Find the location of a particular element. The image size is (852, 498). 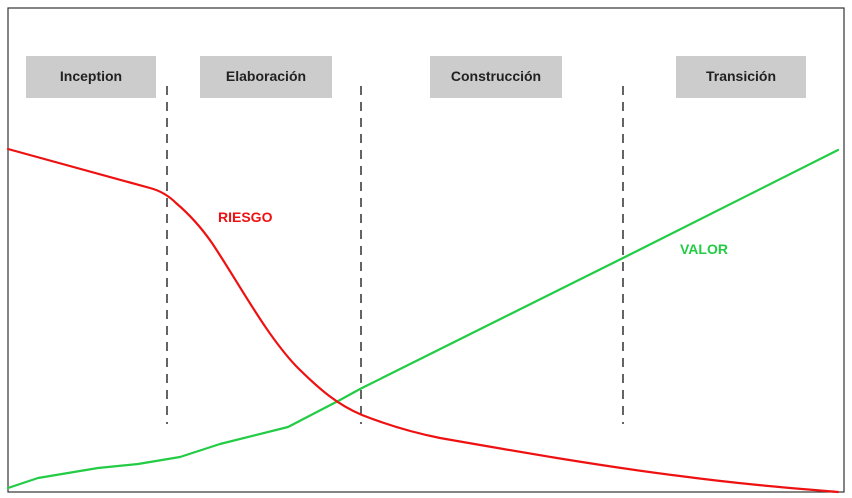

phase-label: Elaboración is located at coordinates (266, 76).